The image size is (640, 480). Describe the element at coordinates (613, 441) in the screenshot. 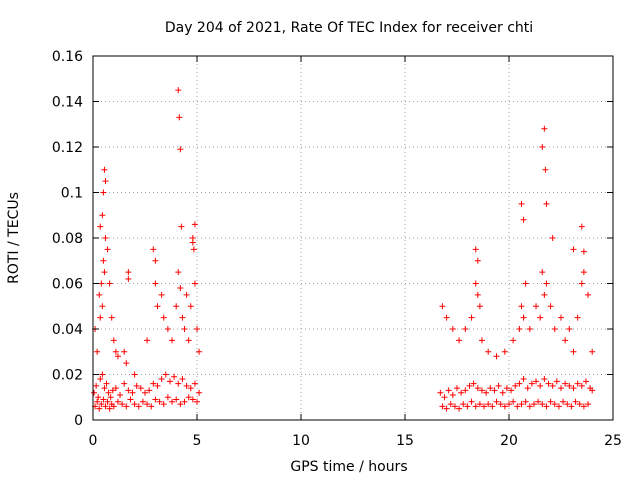

I see `x-tick-label: 25` at that location.